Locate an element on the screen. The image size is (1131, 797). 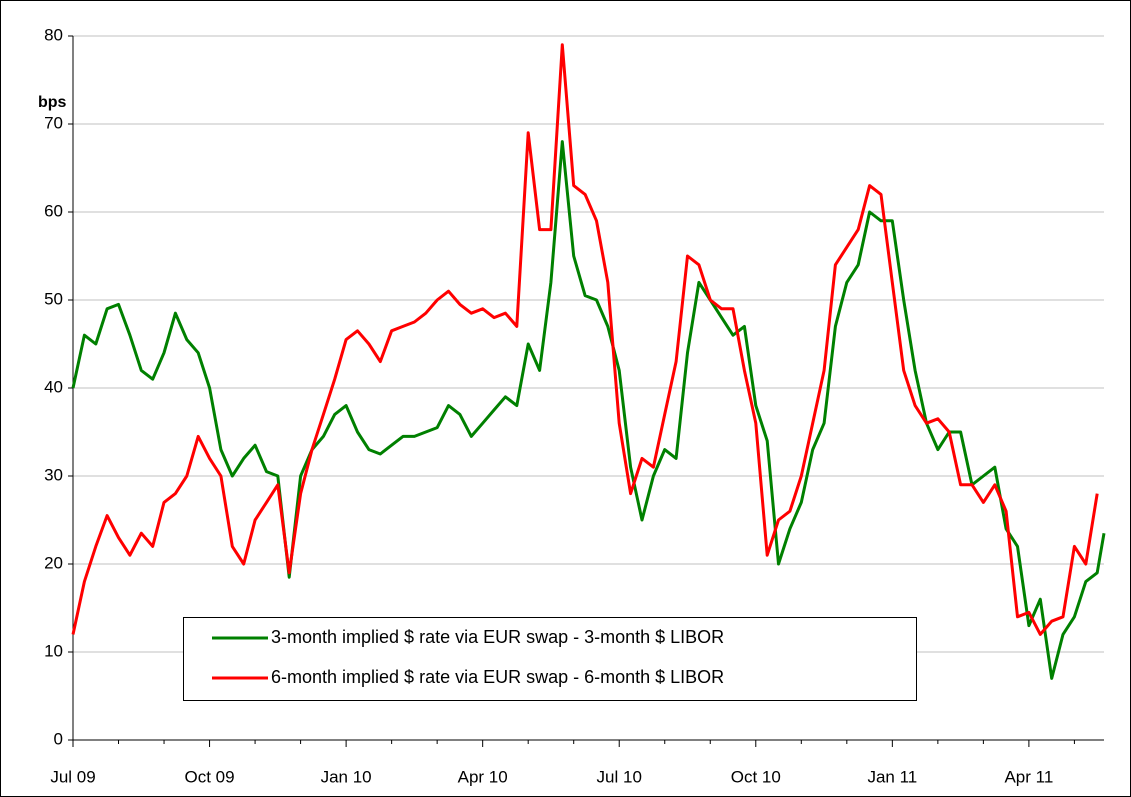
x-tick-label: Jul 10 is located at coordinates (619, 776).